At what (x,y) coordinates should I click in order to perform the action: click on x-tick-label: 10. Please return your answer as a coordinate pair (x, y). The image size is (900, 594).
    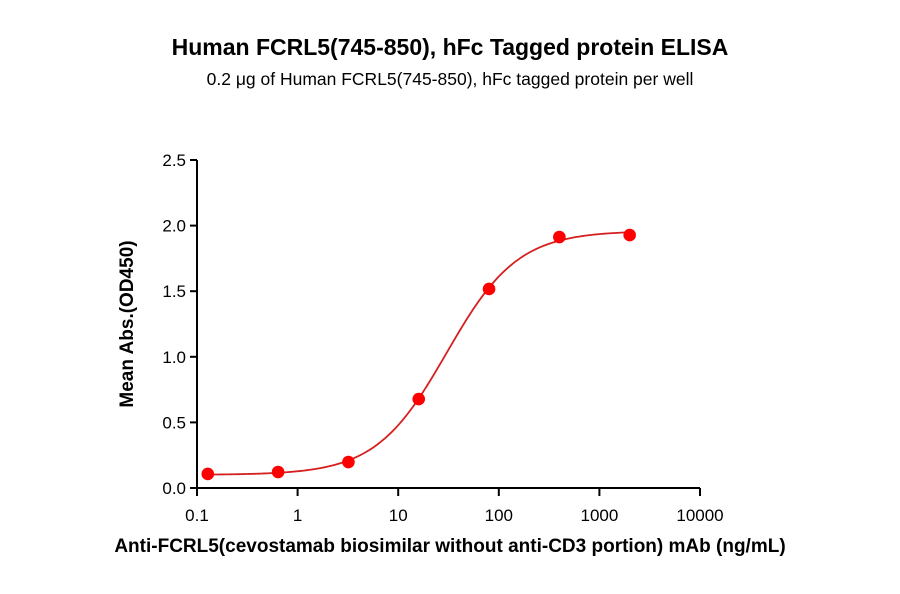
    Looking at the image, I should click on (398, 515).